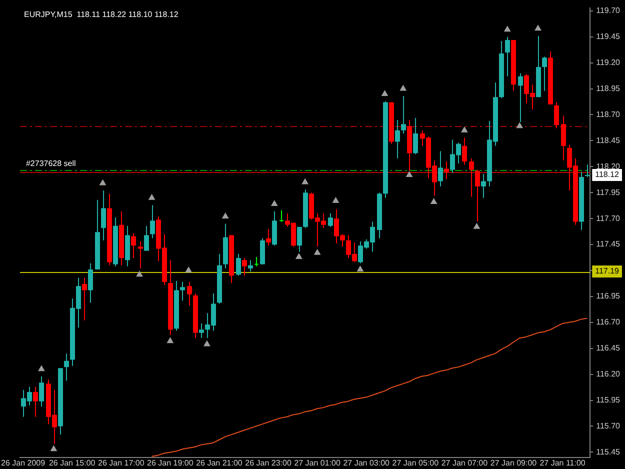  What do you see at coordinates (121, 463) in the screenshot?
I see `x-tick-label: 26 Jan 17:00` at bounding box center [121, 463].